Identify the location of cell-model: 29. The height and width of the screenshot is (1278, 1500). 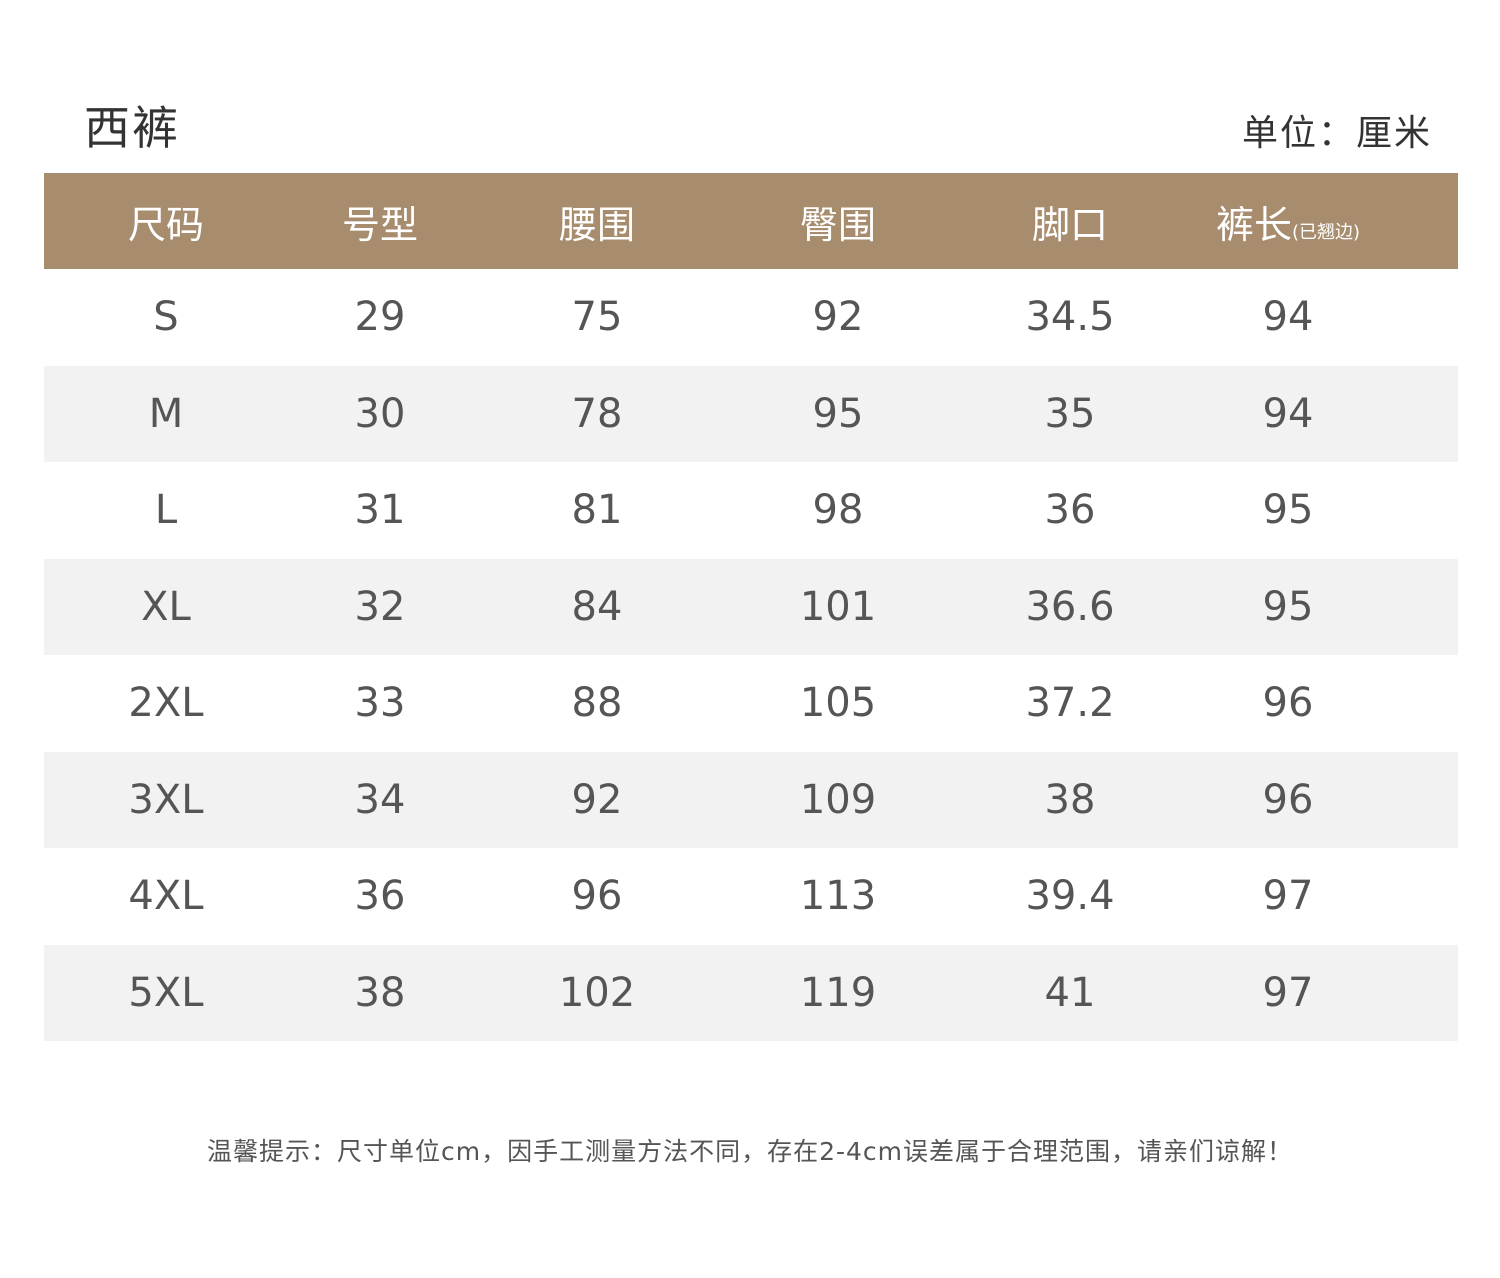
(380, 317).